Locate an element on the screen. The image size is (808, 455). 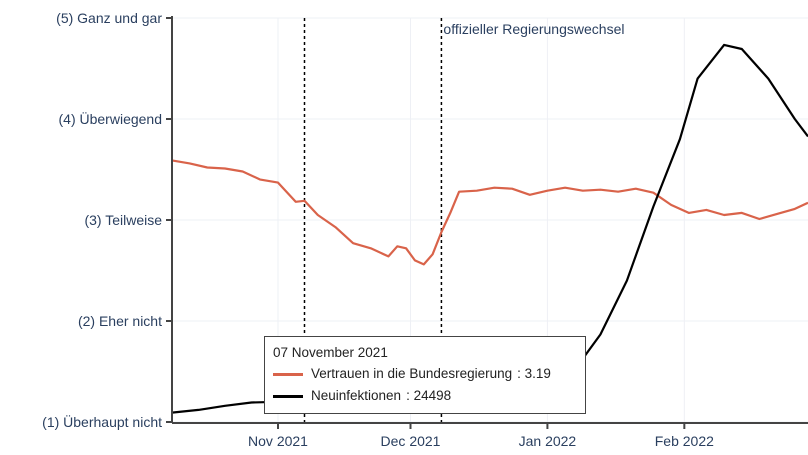
x-tick-label-0: Nov 2021 is located at coordinates (278, 441).